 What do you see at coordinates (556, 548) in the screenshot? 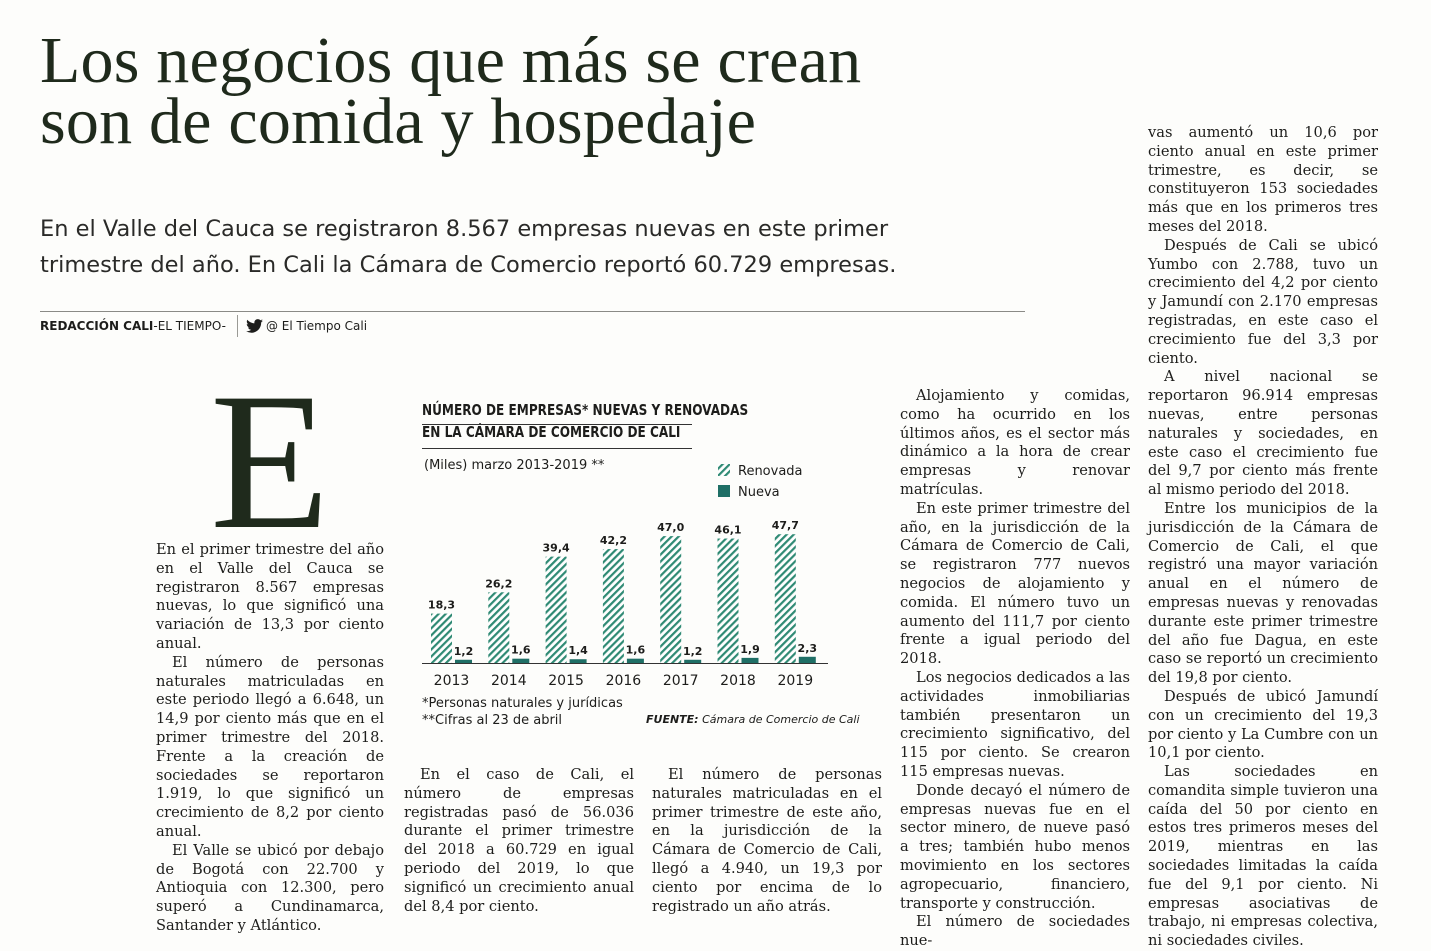
I see `data-label-renovada-2015: 39,4` at bounding box center [556, 548].